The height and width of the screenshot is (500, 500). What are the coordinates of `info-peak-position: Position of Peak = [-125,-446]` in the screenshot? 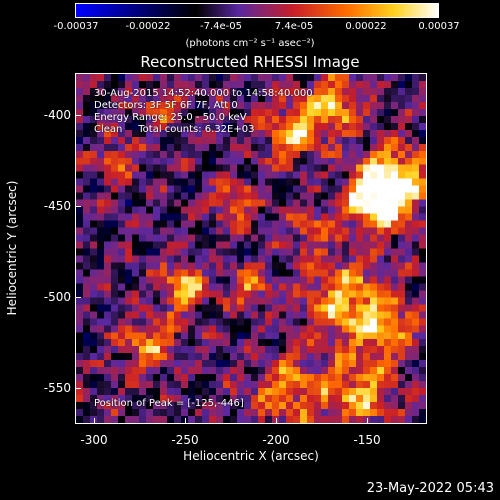 It's located at (169, 403).